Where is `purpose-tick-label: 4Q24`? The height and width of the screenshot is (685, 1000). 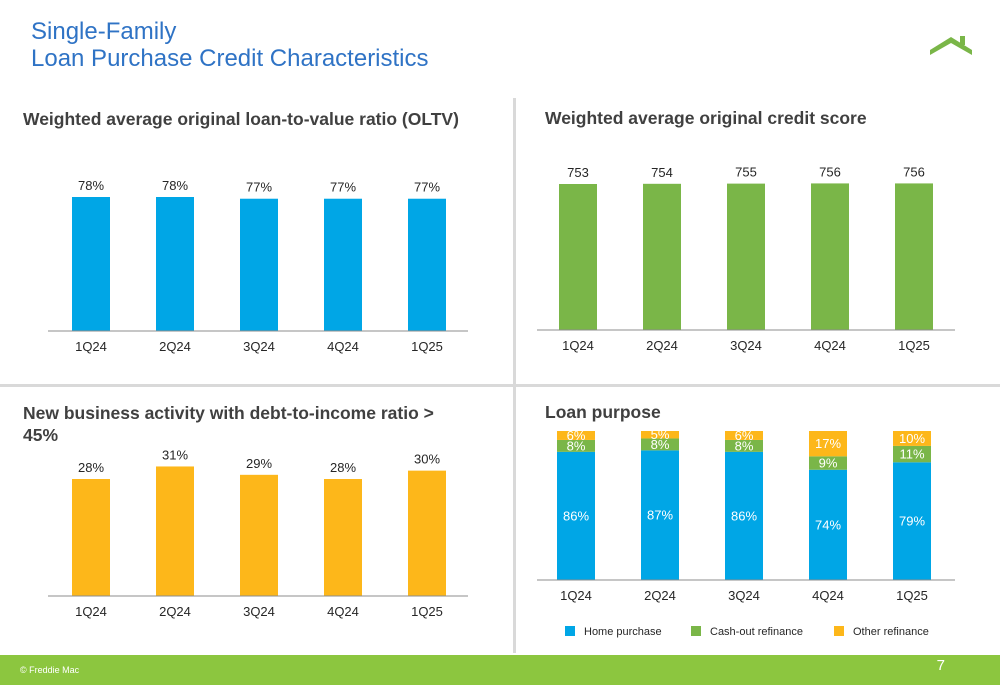 purpose-tick-label: 4Q24 is located at coordinates (828, 595).